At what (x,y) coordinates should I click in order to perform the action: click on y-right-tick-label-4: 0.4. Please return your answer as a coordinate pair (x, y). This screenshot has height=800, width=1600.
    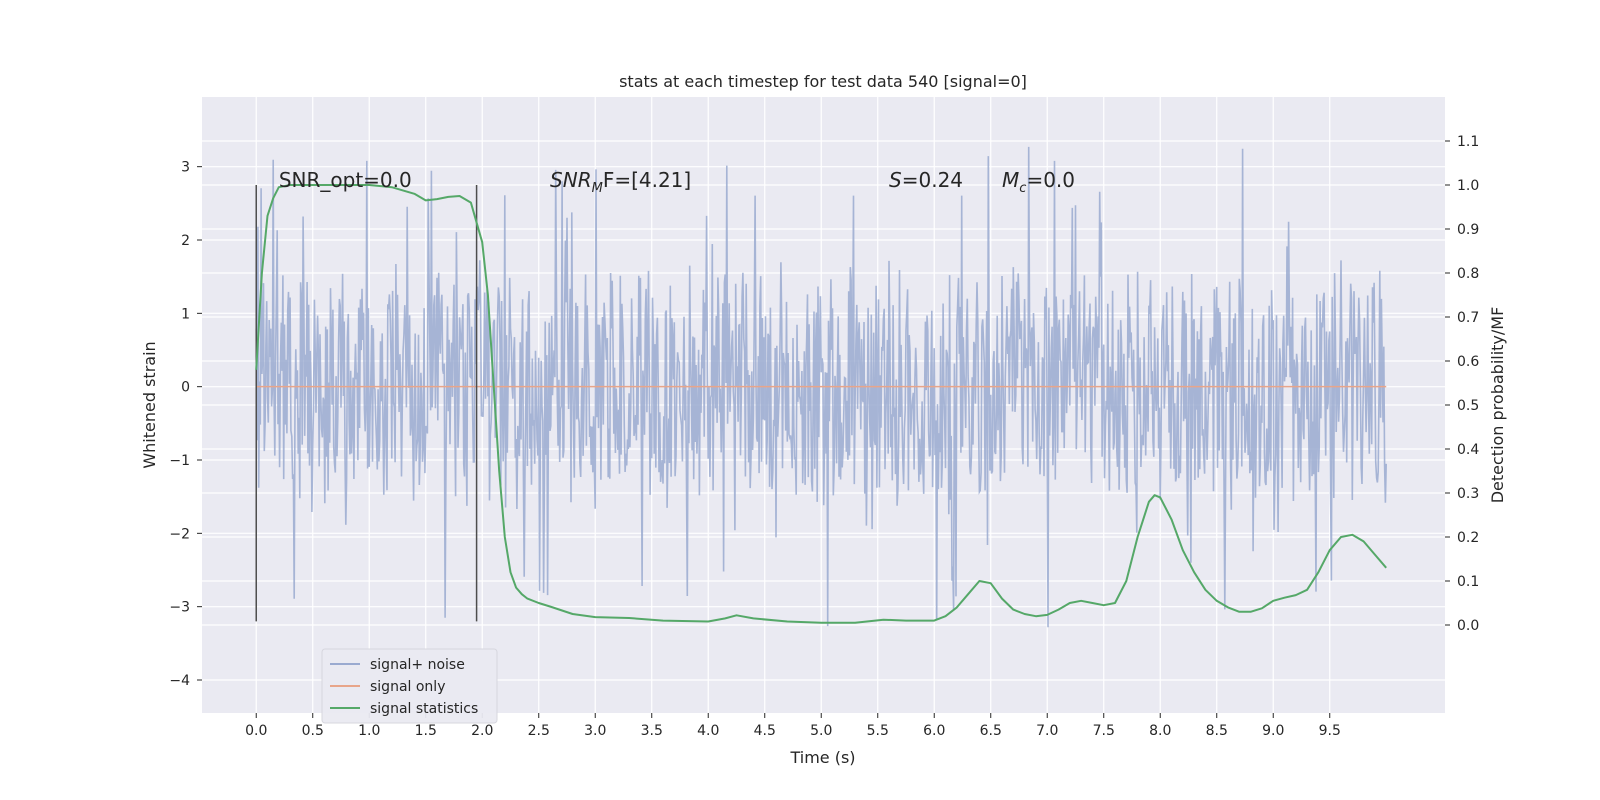
    Looking at the image, I should click on (1468, 450).